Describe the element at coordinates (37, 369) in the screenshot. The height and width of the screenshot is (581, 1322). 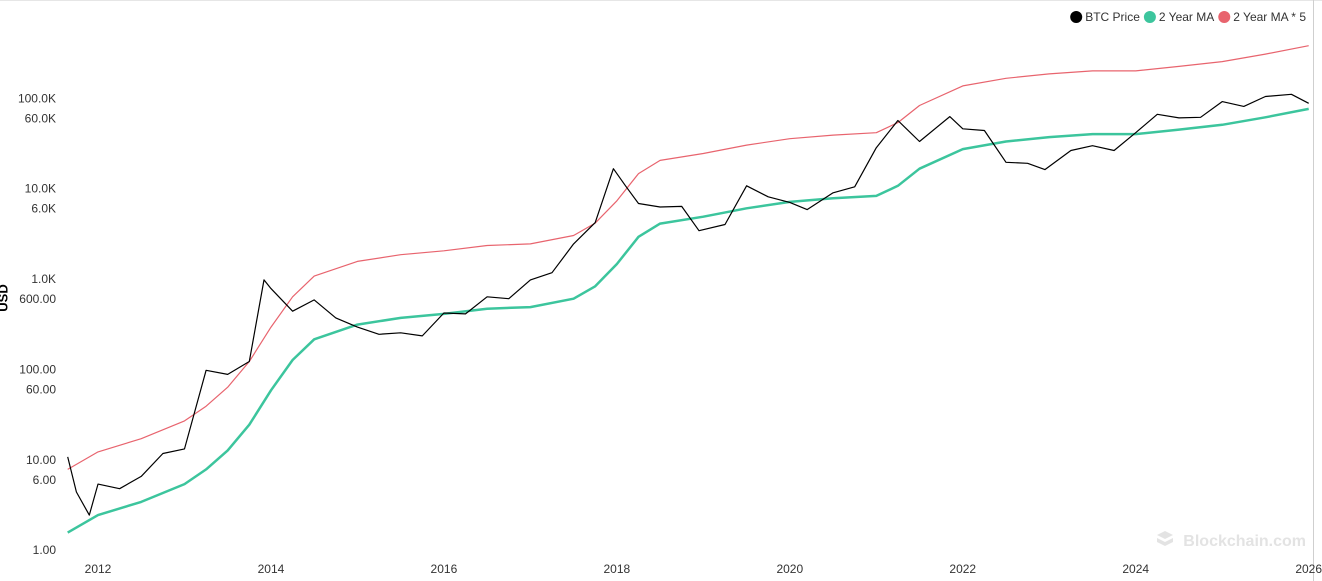
I see `y-tick-label: 100.00` at that location.